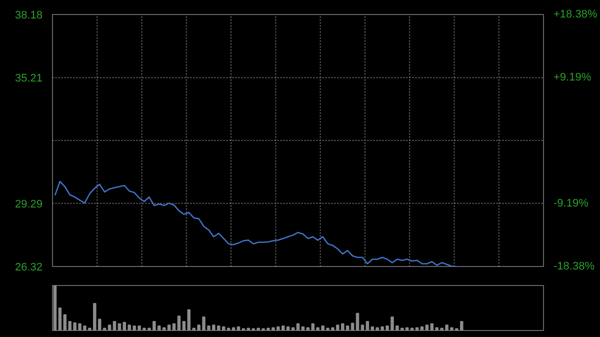 The image size is (600, 337). Describe the element at coordinates (28, 16) in the screenshot. I see `y-tick-label: 38.18` at that location.